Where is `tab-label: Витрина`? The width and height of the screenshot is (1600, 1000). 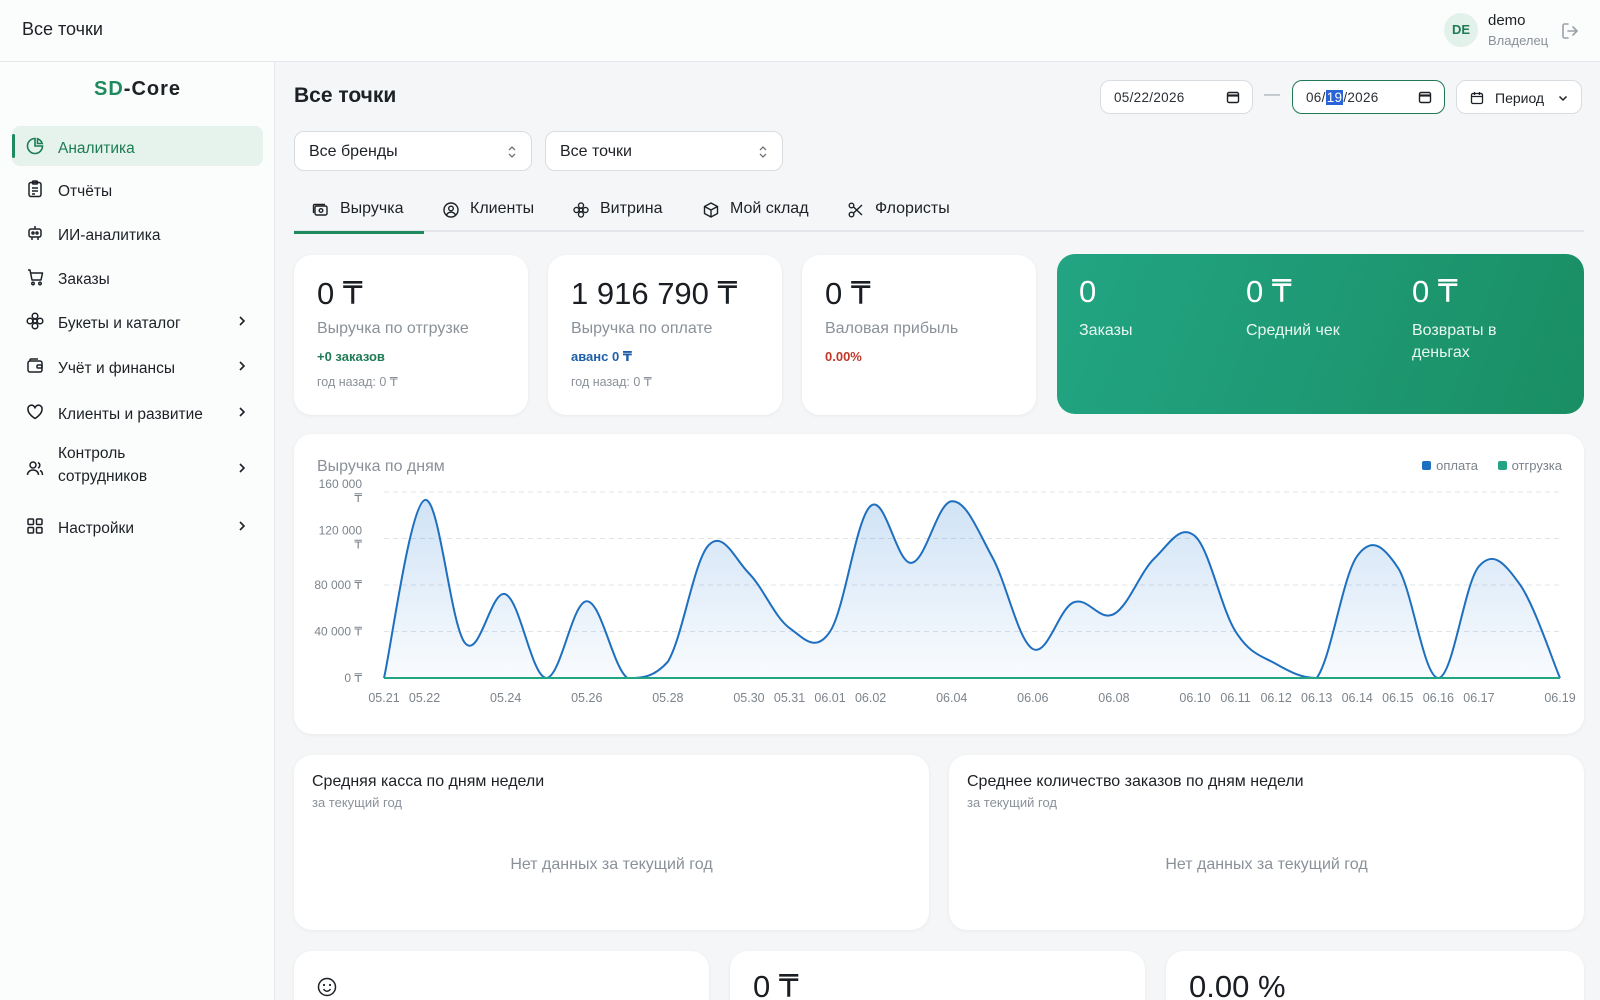
tab-label: Витрина is located at coordinates (631, 208).